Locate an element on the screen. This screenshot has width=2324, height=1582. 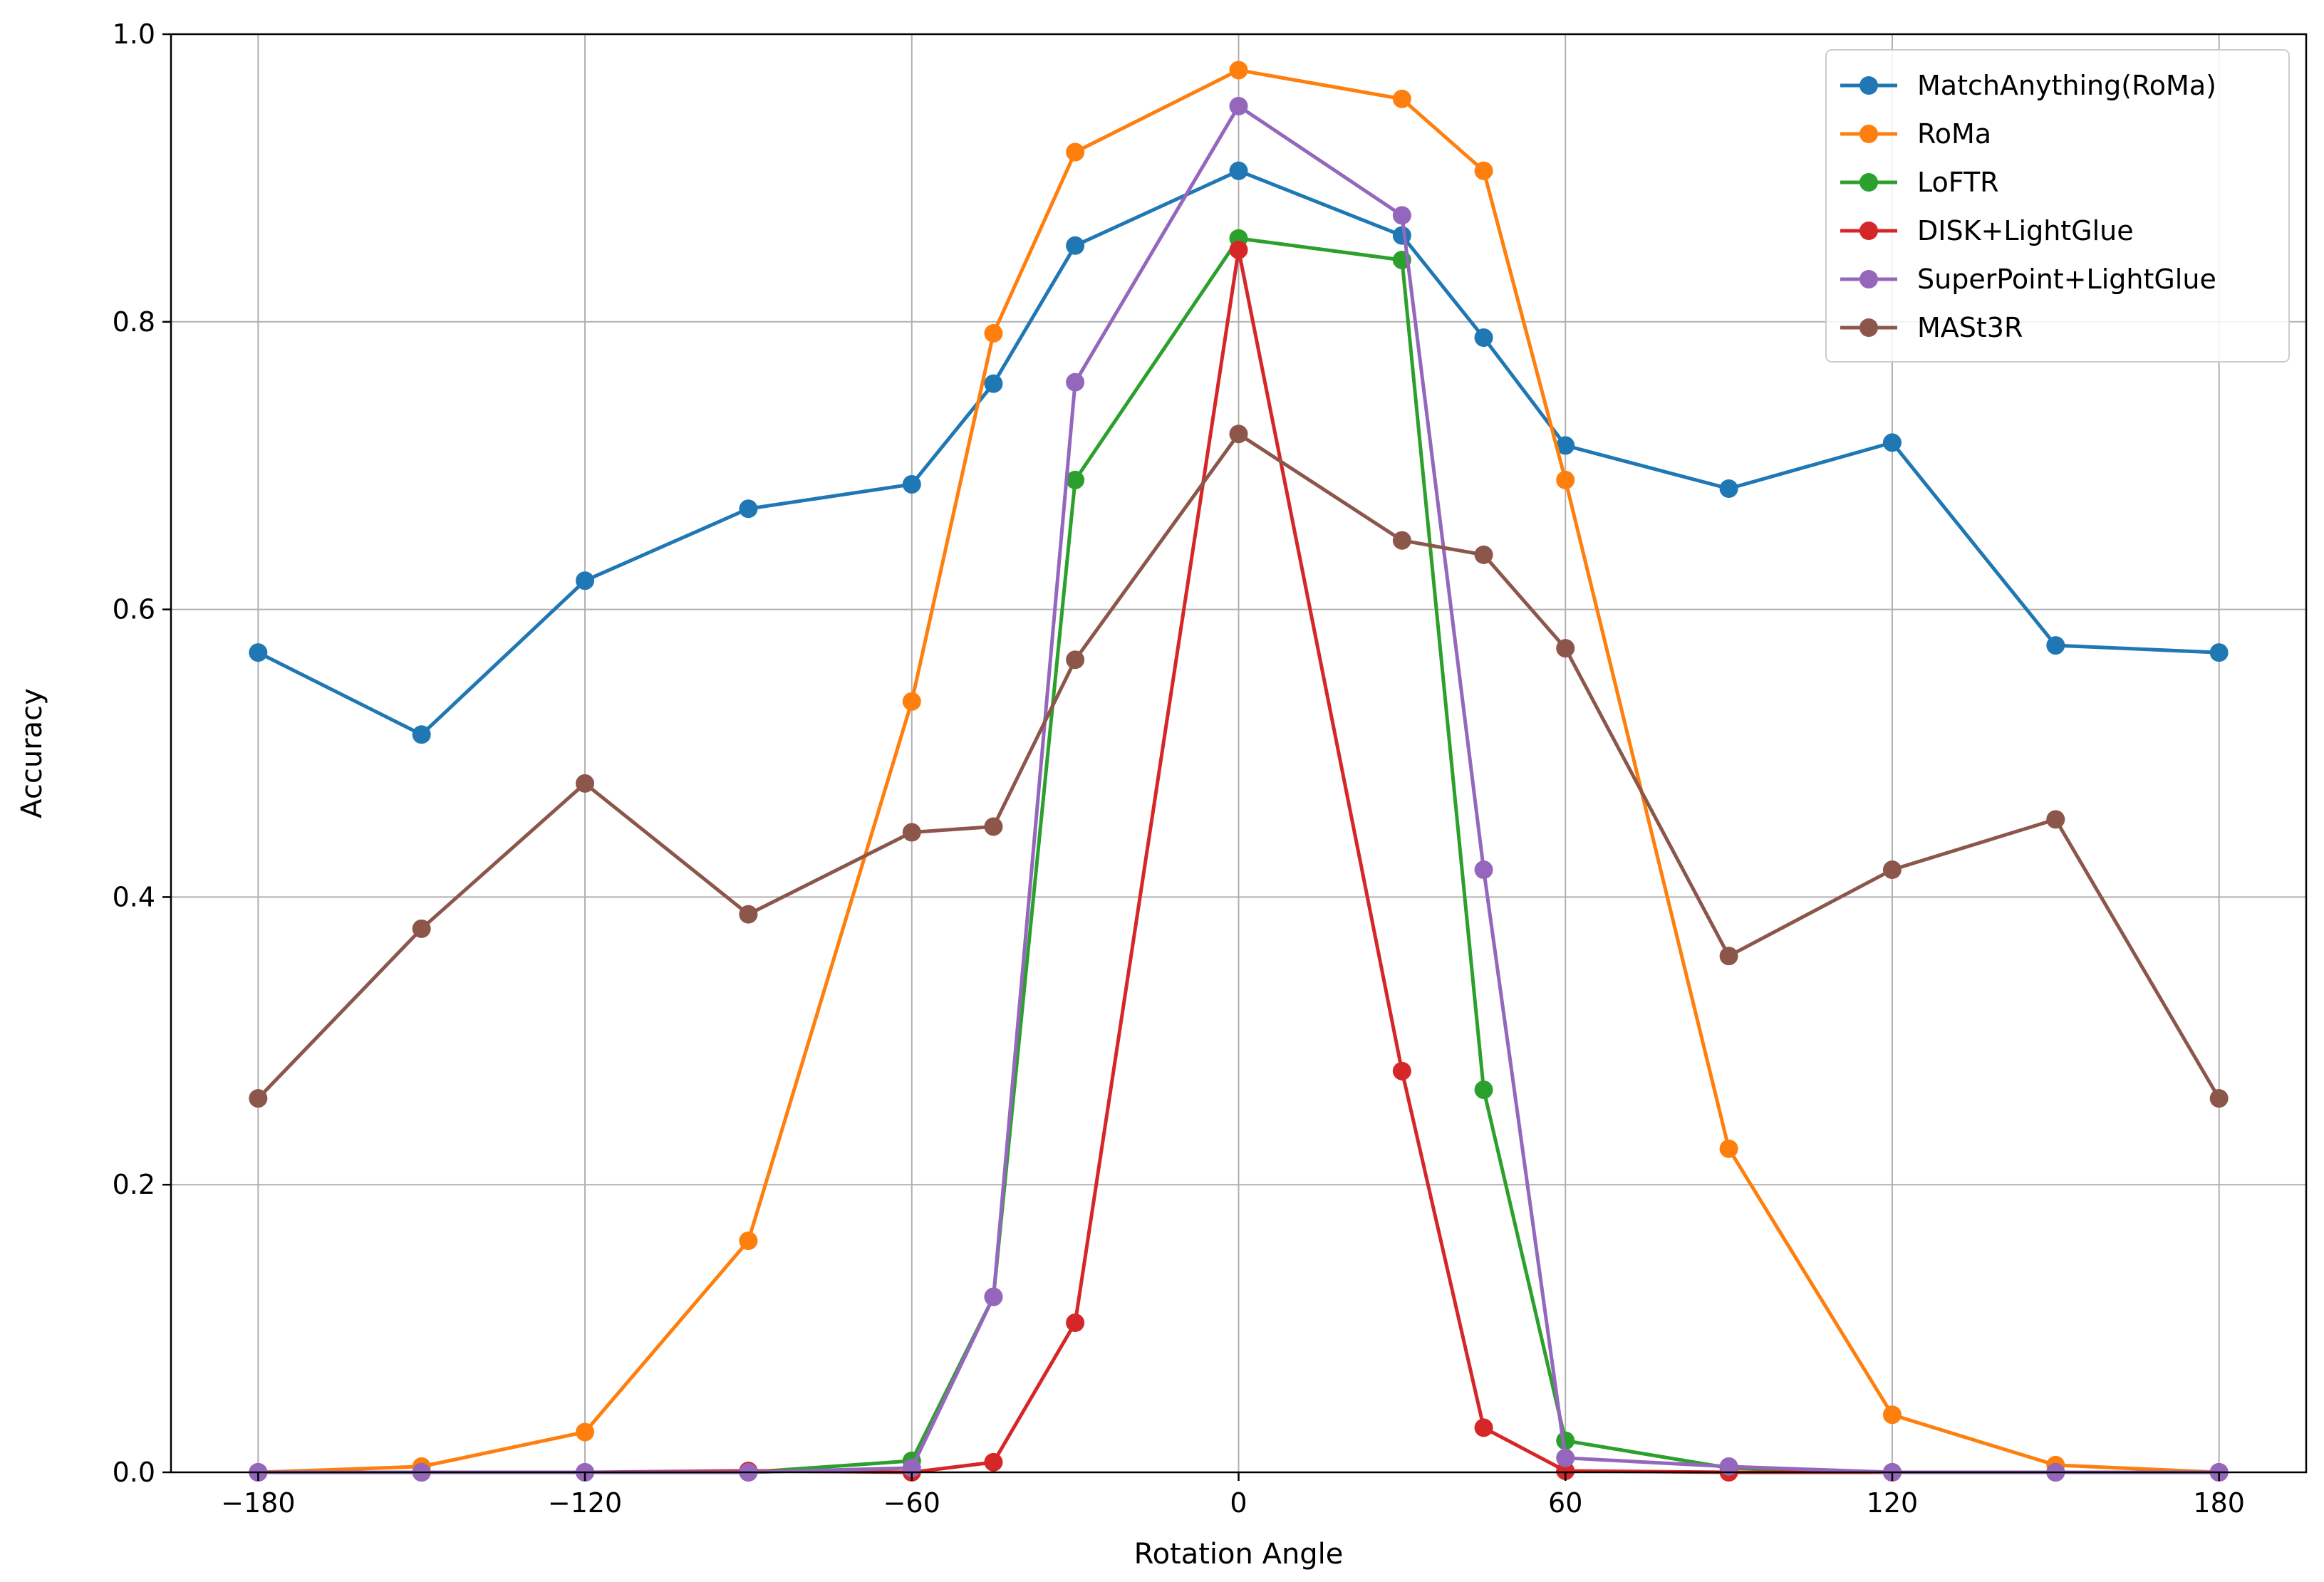
legend-label: LoFTR is located at coordinates (1958, 183).